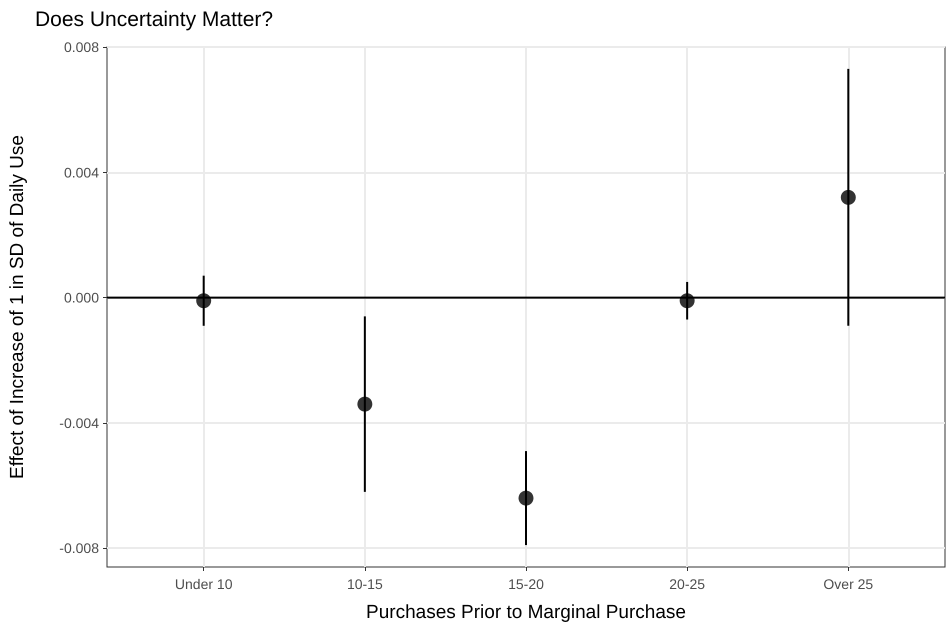 This screenshot has width=948, height=628. Describe the element at coordinates (203, 584) in the screenshot. I see `x-tick-label: Under 10` at that location.